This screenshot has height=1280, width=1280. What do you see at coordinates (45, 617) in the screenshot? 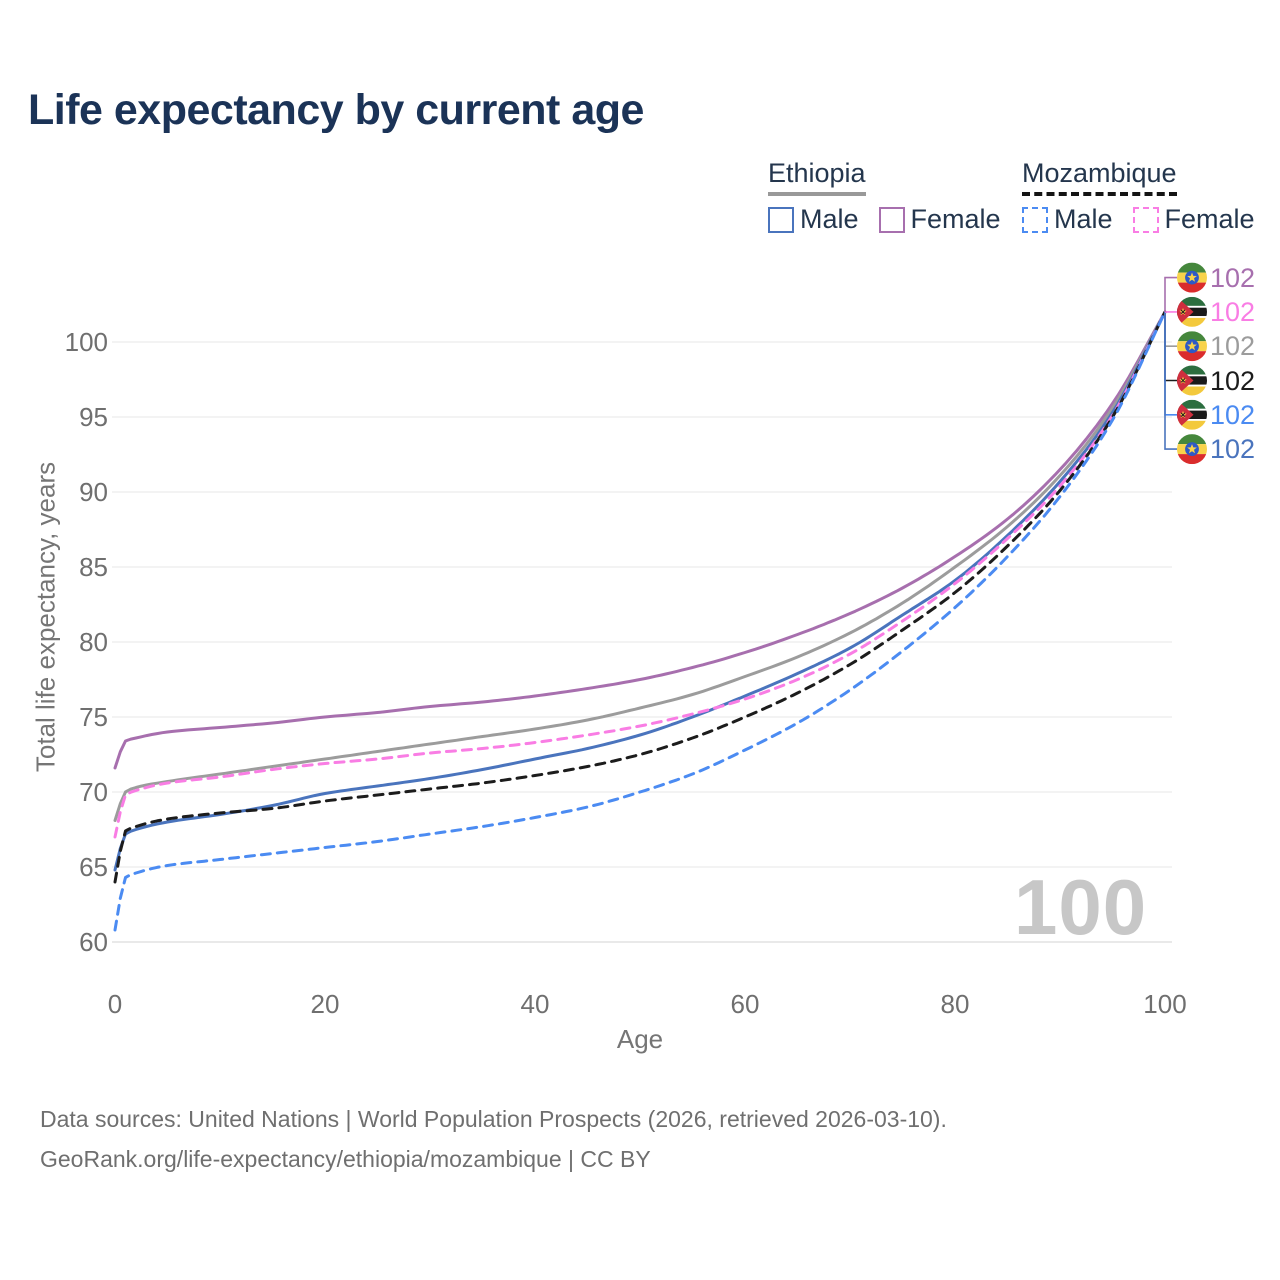
I see `y-axis-title: Total life expectancy, years` at bounding box center [45, 617].